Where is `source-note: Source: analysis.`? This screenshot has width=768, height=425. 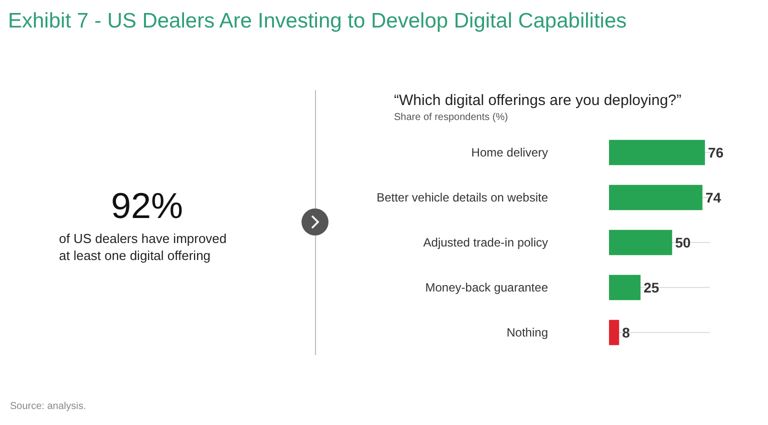 source-note: Source: analysis. is located at coordinates (48, 406).